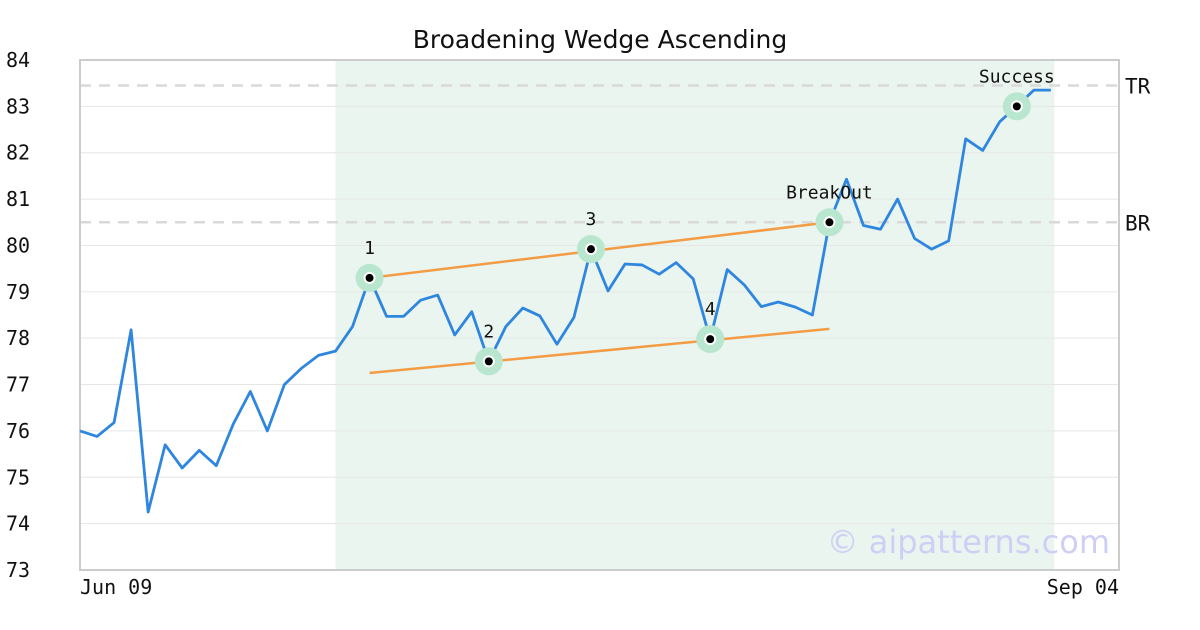 The width and height of the screenshot is (1200, 630). What do you see at coordinates (1138, 87) in the screenshot?
I see `level-label: TR` at bounding box center [1138, 87].